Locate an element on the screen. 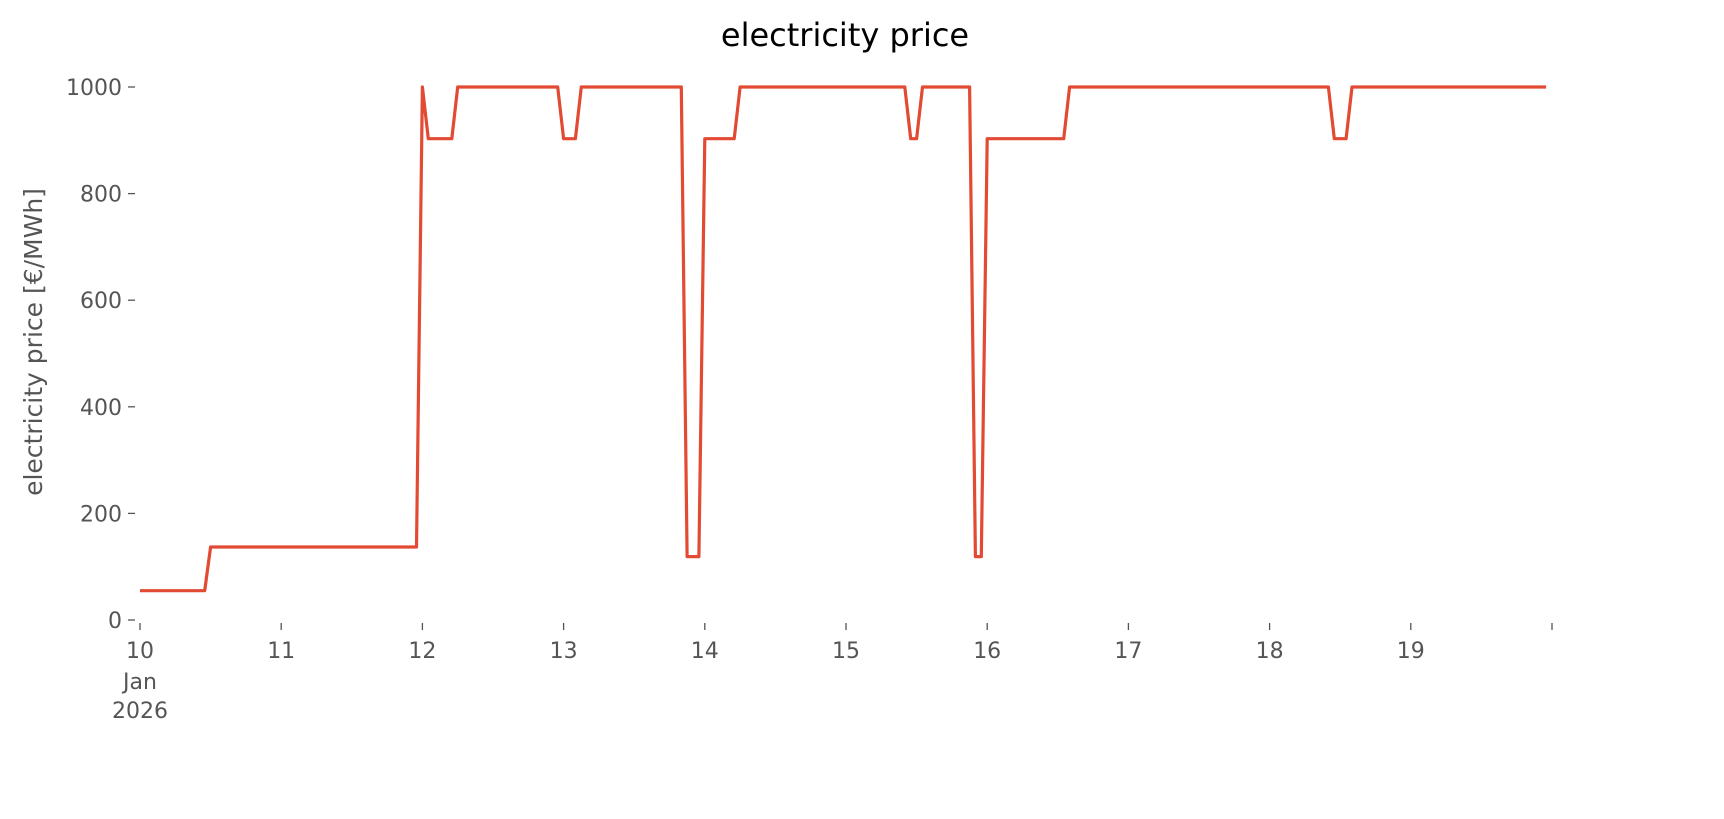 This screenshot has height=819, width=1724. x-tick-label: 14 is located at coordinates (705, 651).